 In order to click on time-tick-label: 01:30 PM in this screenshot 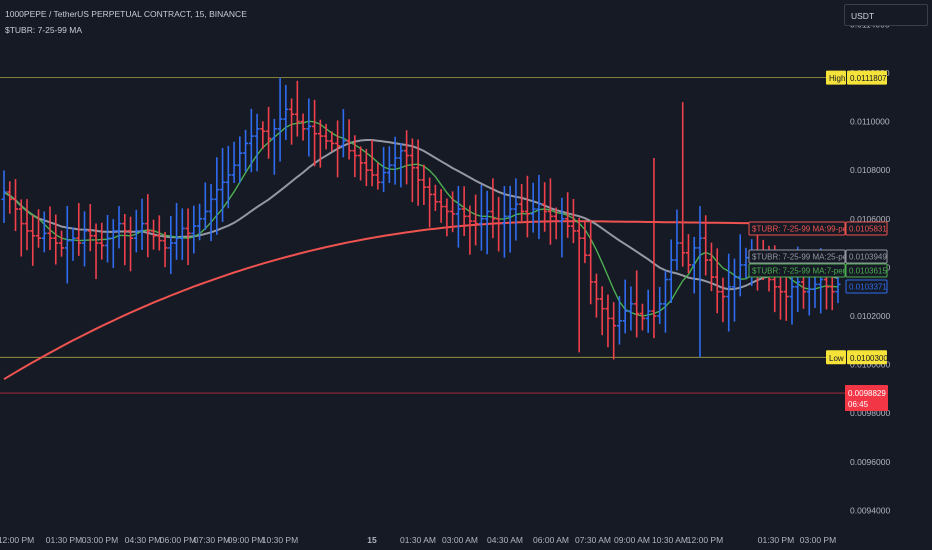, I will do `click(64, 540)`.